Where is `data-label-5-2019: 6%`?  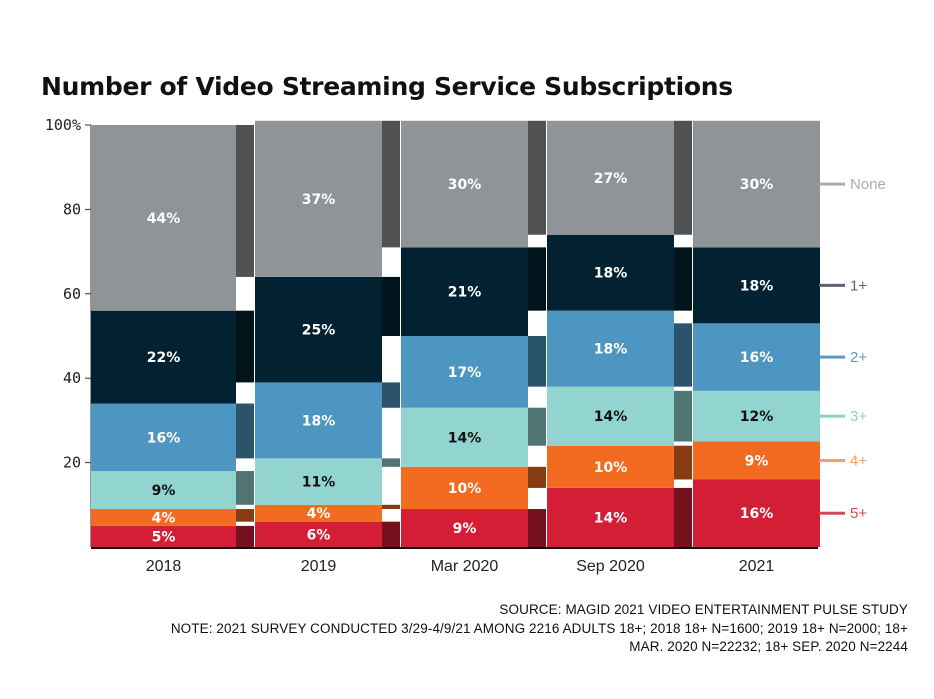 data-label-5-2019: 6% is located at coordinates (319, 535).